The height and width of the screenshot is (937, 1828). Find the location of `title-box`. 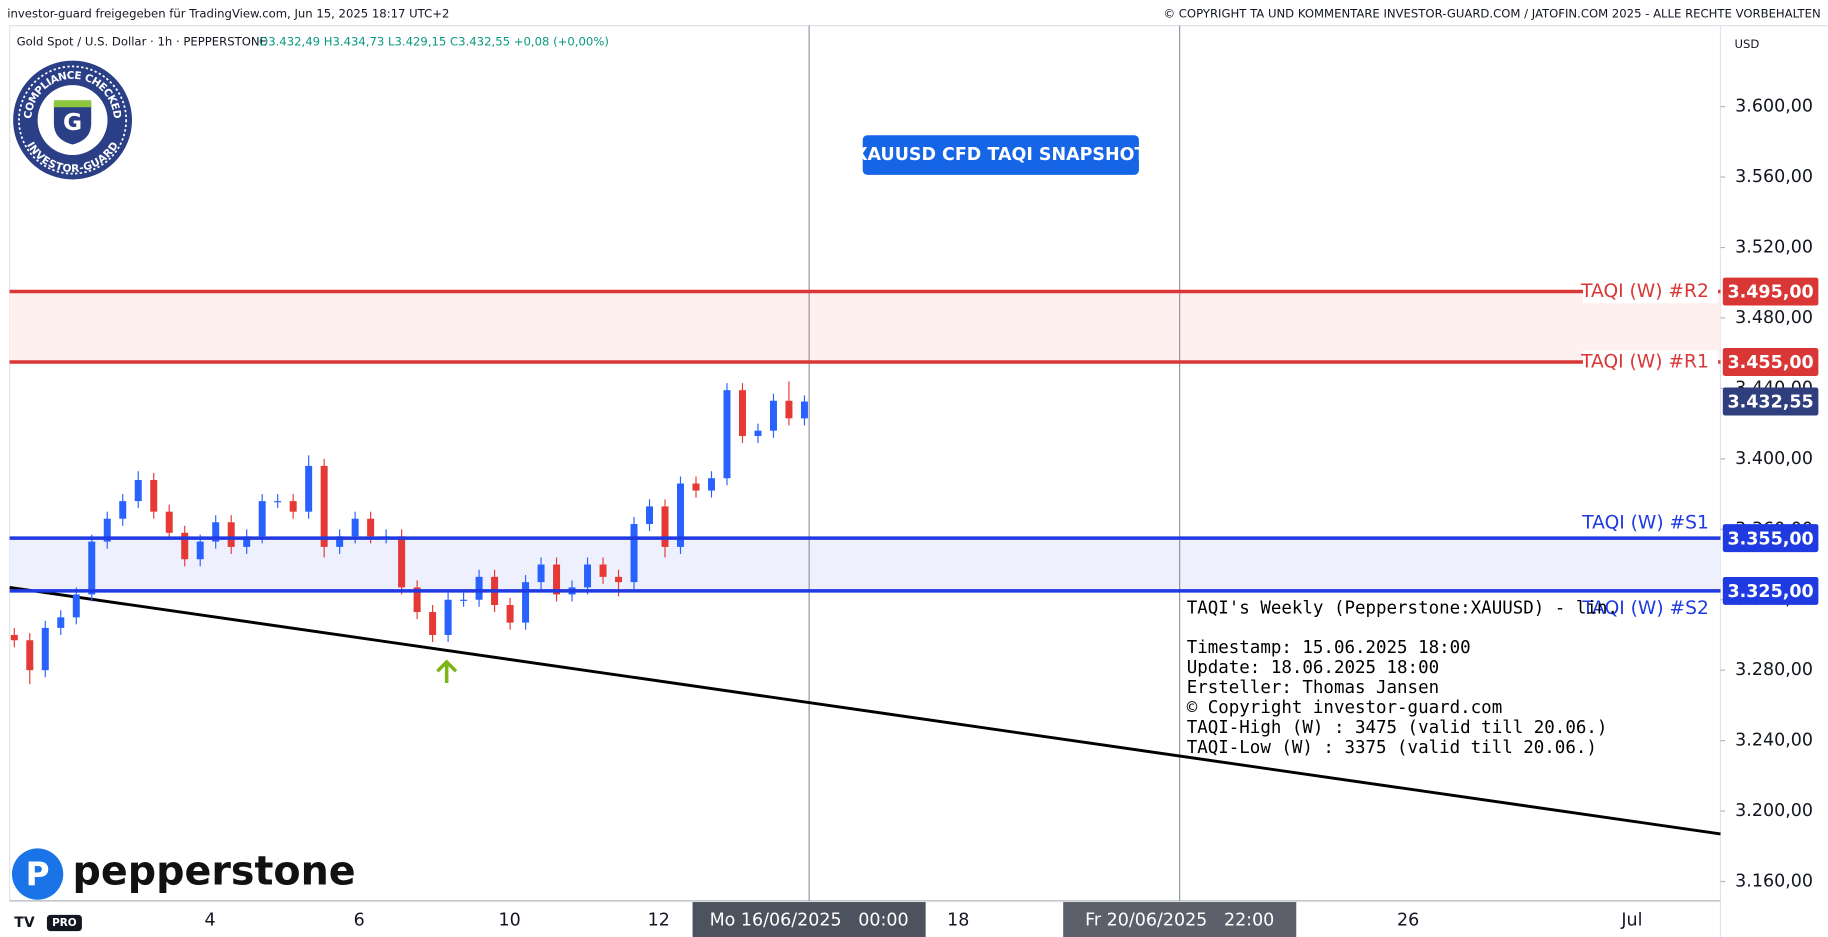

title-box is located at coordinates (1000, 155).